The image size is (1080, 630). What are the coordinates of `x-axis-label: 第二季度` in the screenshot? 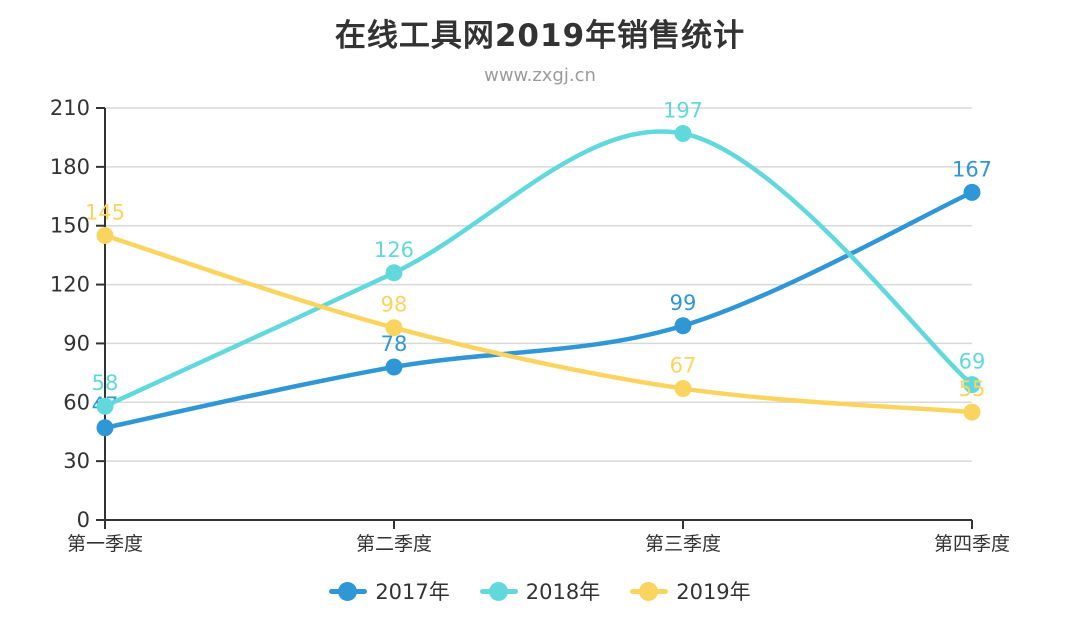 It's located at (394, 544).